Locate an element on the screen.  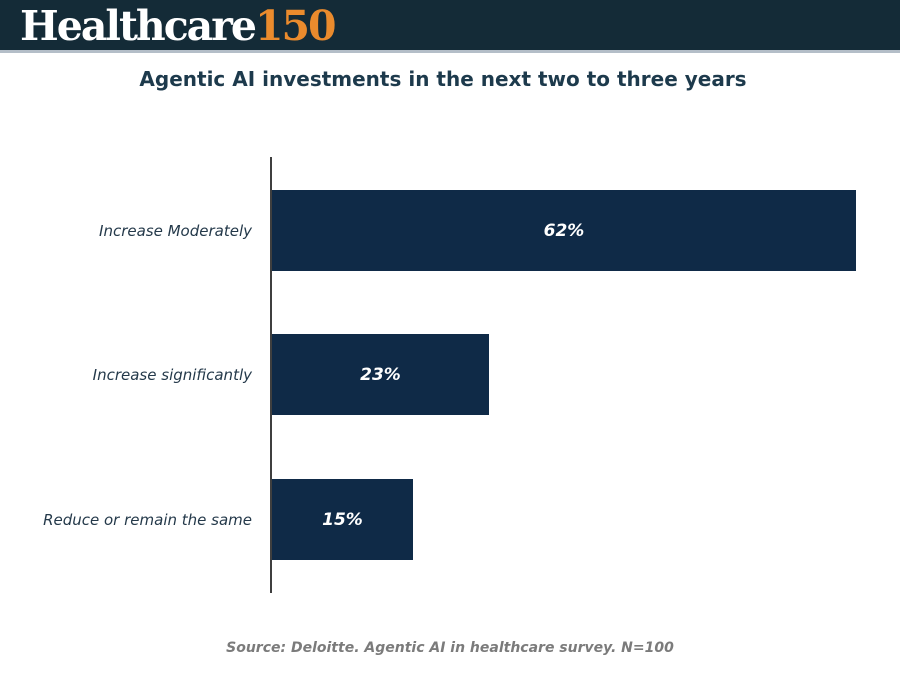
header-divider is located at coordinates (450, 51).